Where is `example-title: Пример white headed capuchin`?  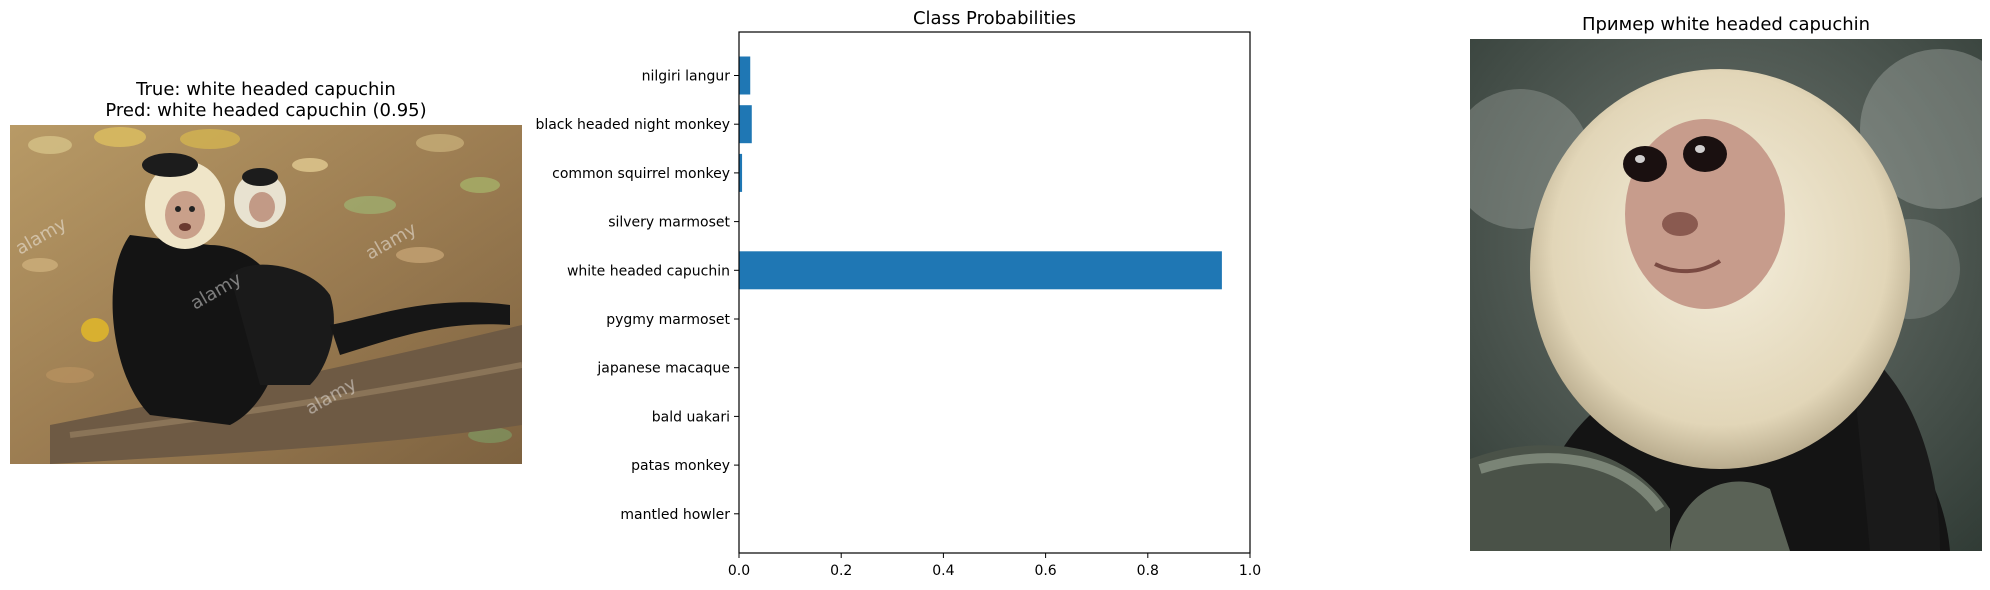
example-title: Пример white headed capuchin is located at coordinates (1726, 24).